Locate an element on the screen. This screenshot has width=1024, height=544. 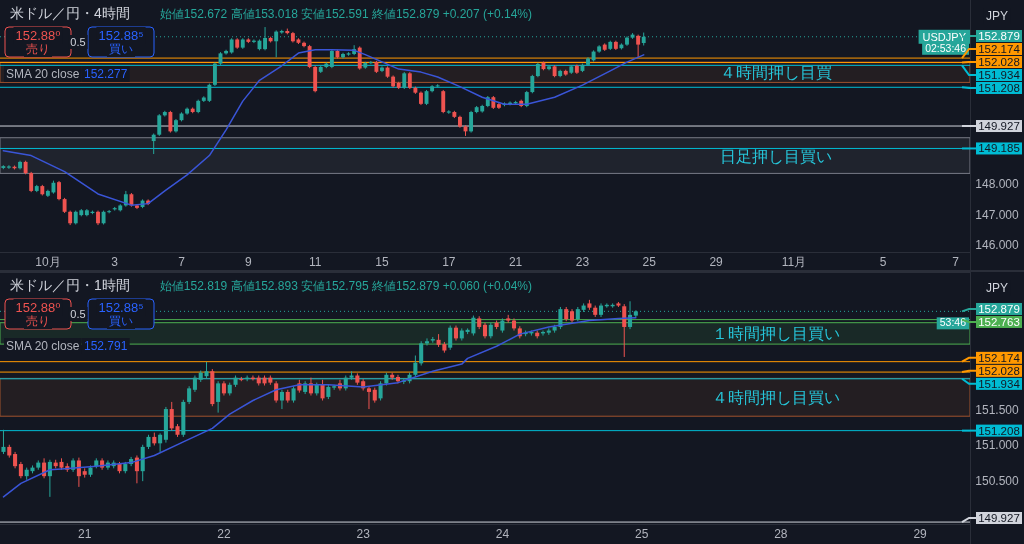
x-tick-label: 9 is located at coordinates (248, 262).